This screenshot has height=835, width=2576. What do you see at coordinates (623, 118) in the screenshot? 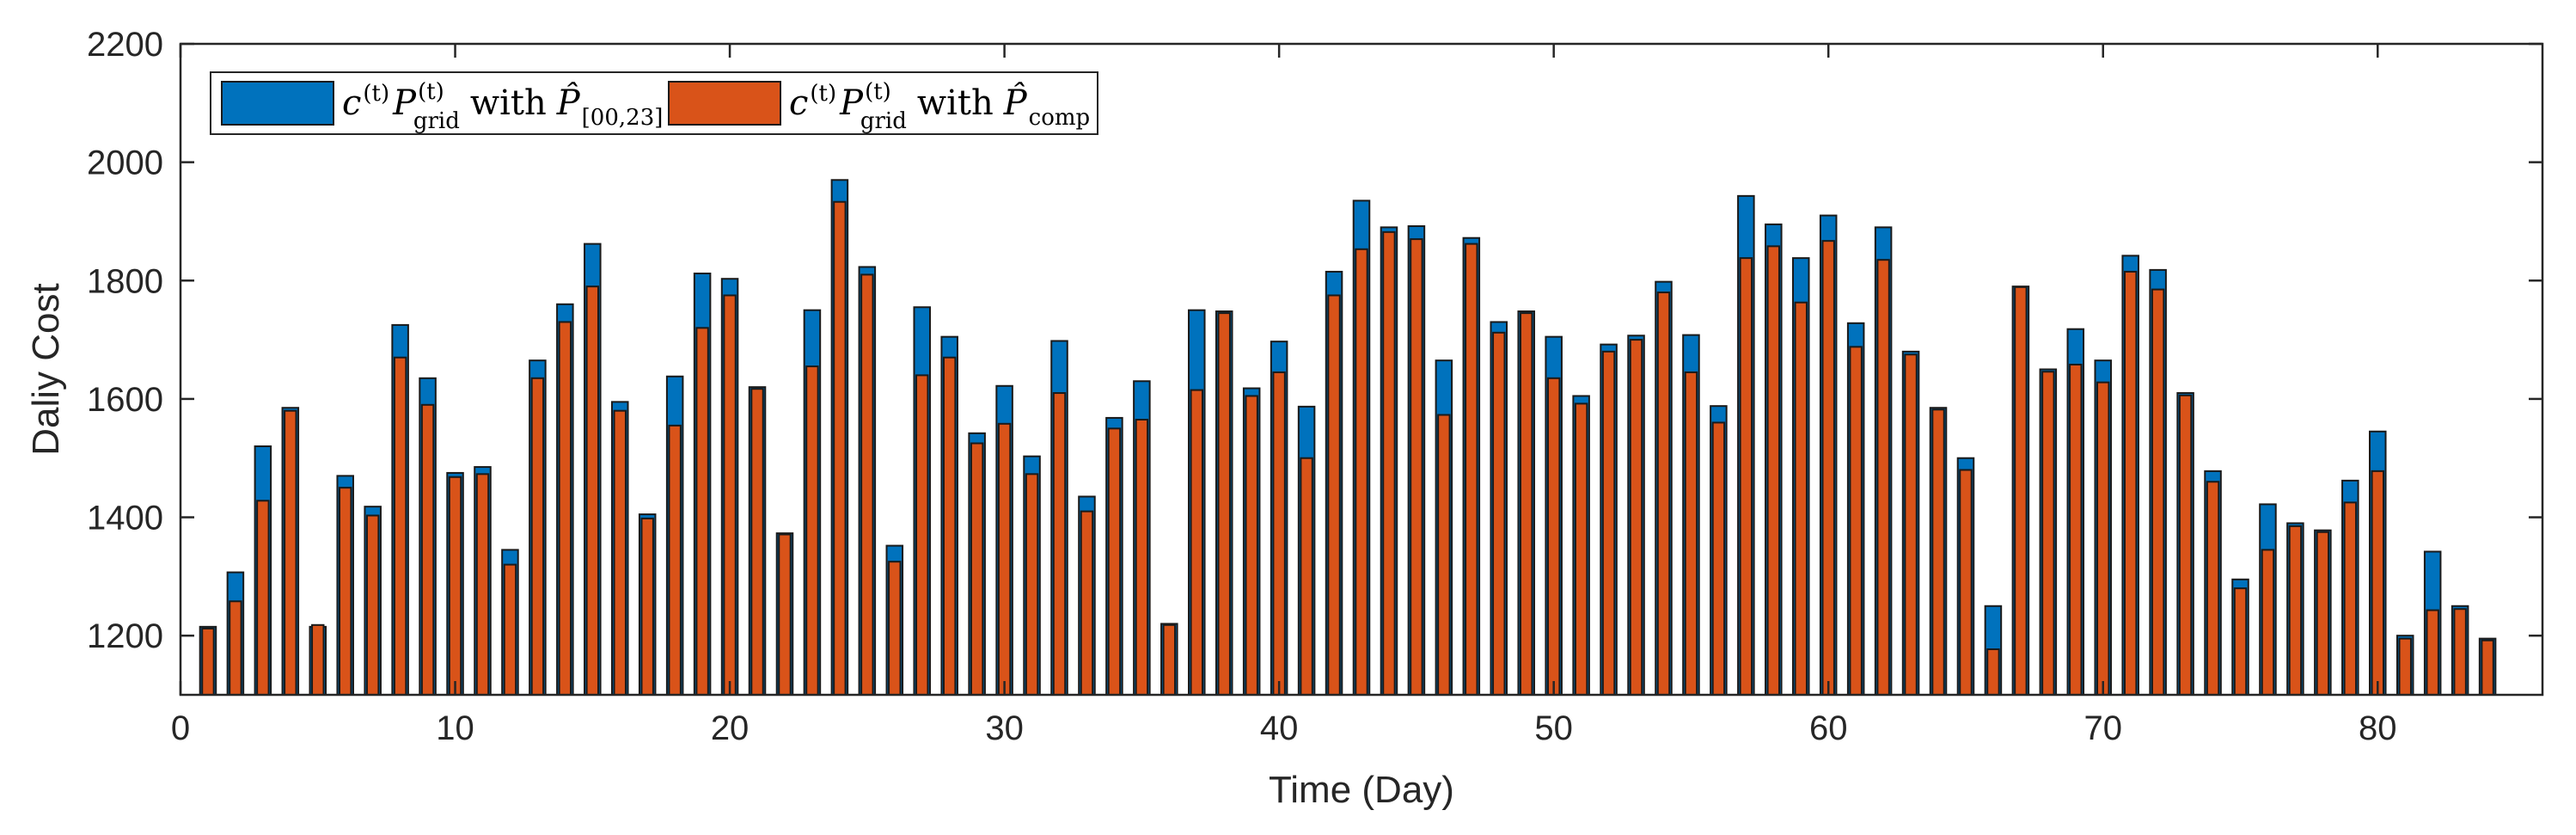
I see `legend-1-hat-sub: [00,23]` at bounding box center [623, 118].